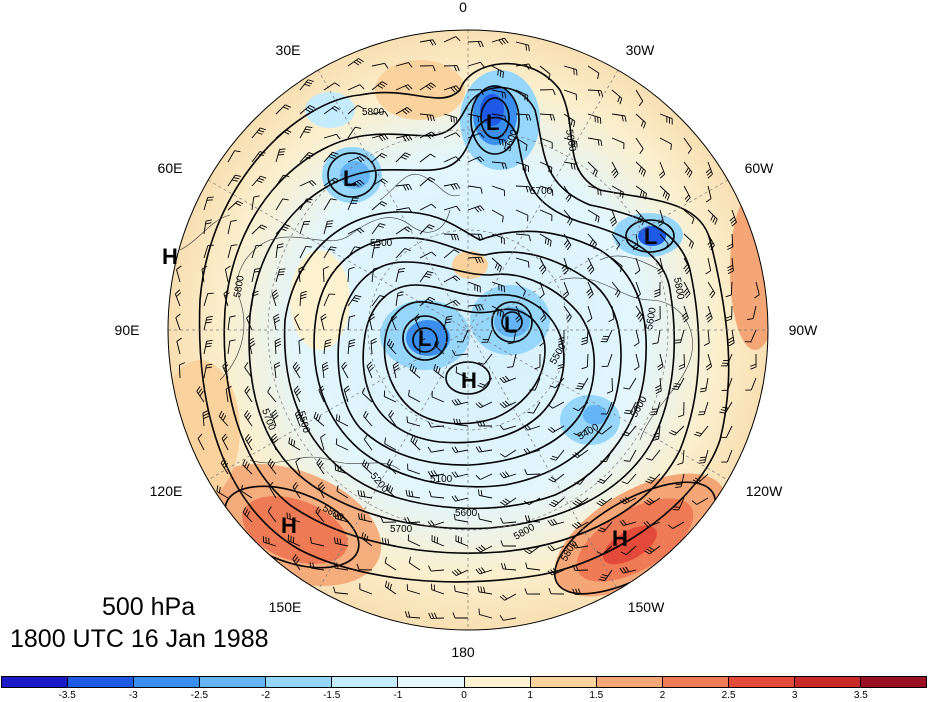  Describe the element at coordinates (398, 695) in the screenshot. I see `colorbar-tick-label: -1` at that location.